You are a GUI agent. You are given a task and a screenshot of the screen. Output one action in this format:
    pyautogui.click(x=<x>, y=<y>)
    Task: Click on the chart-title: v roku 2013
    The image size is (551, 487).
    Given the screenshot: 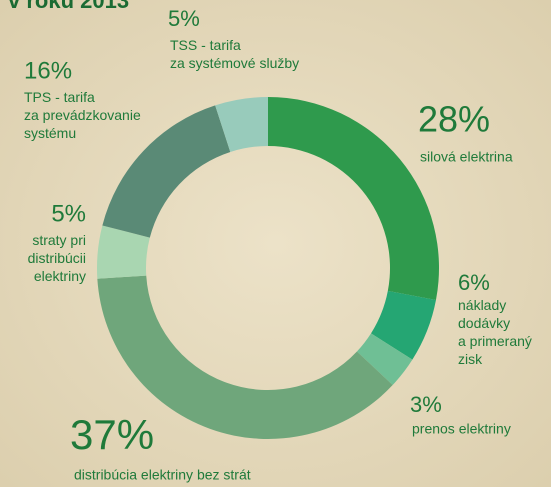 What is the action you would take?
    pyautogui.click(x=68, y=6)
    